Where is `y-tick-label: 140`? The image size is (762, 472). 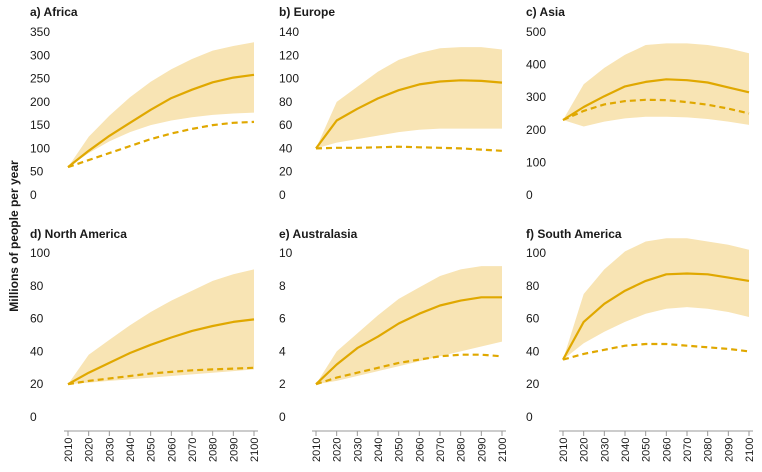 y-tick-label: 140 is located at coordinates (289, 32).